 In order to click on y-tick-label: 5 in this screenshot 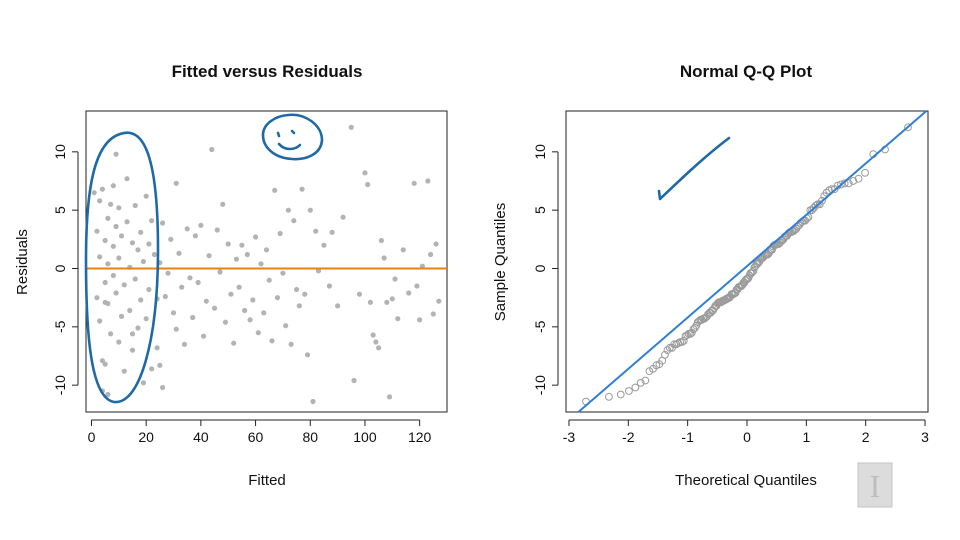, I will do `click(60, 210)`.